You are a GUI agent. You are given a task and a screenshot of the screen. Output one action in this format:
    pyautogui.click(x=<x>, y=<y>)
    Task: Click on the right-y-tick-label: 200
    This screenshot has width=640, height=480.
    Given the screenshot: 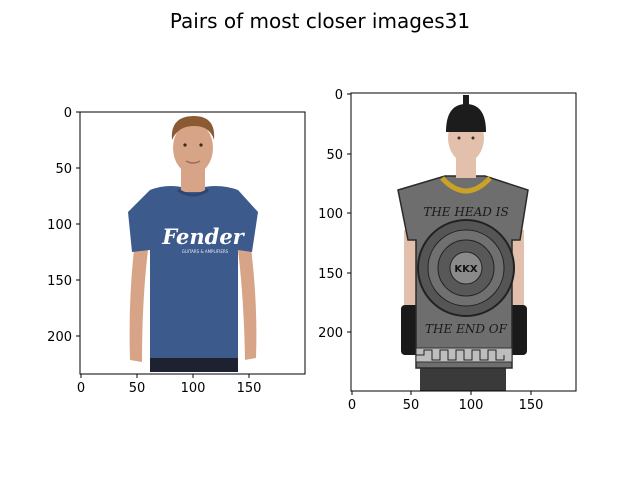 What is the action you would take?
    pyautogui.click(x=330, y=333)
    